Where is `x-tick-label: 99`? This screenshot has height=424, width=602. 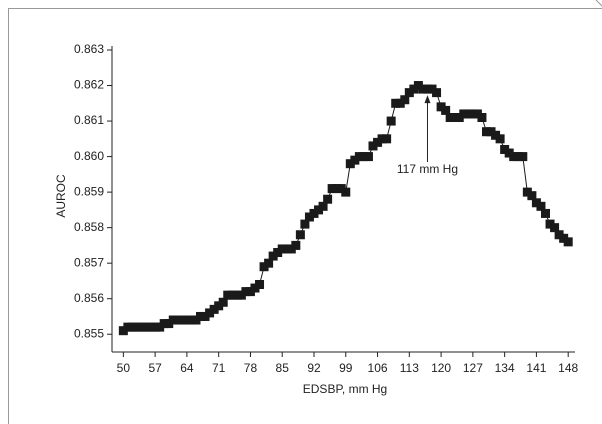
x-tick-label: 99 is located at coordinates (346, 368).